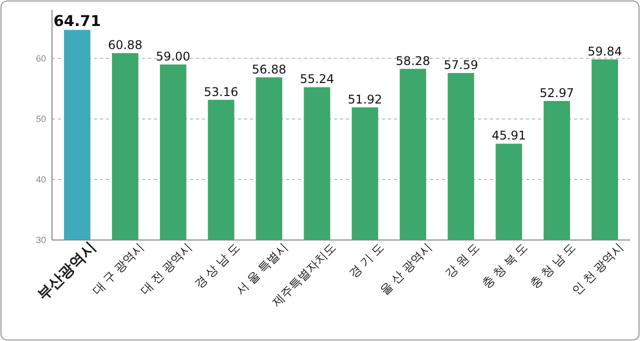  I want to click on y-tick-label: 40, so click(41, 179).